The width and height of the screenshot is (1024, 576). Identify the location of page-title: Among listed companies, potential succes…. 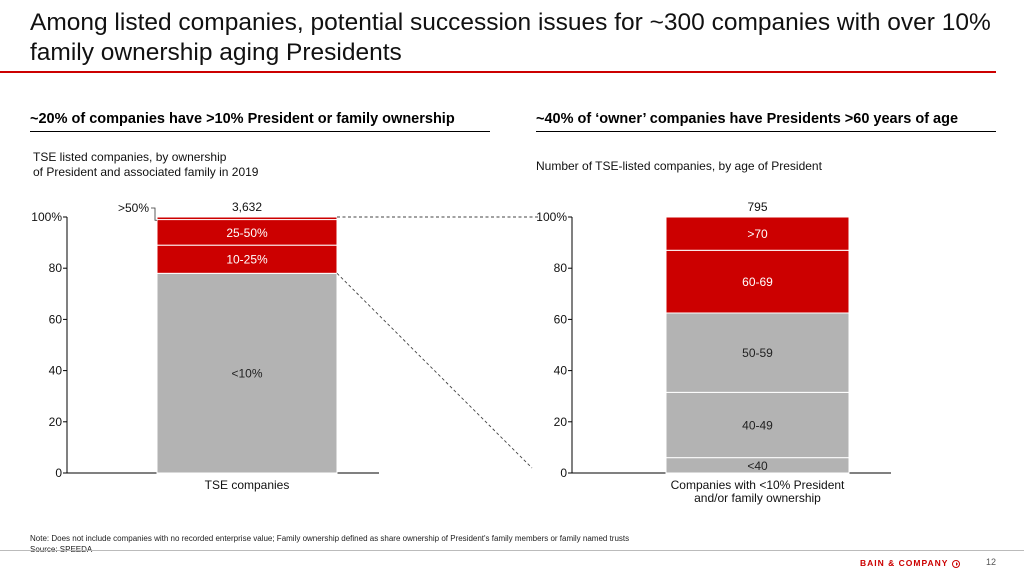
(510, 37).